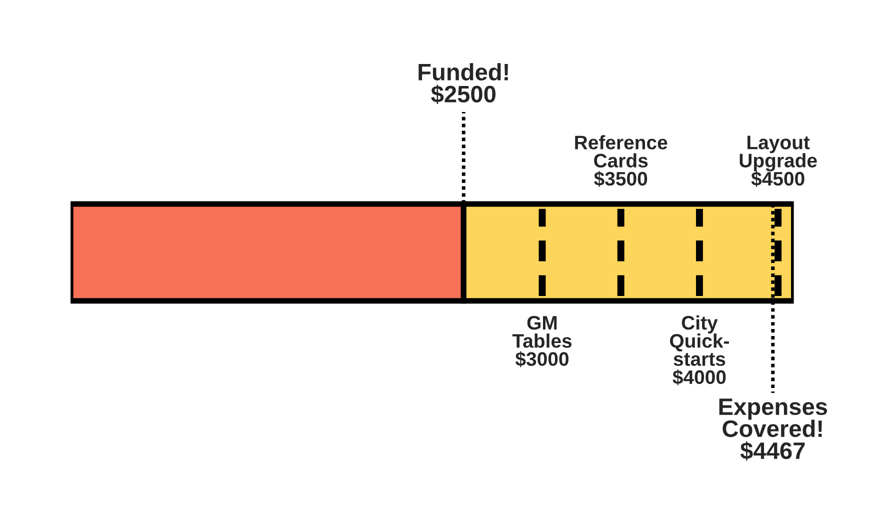  What do you see at coordinates (778, 161) in the screenshot?
I see `ref-line-label: Layout Upgrade $4500` at bounding box center [778, 161].